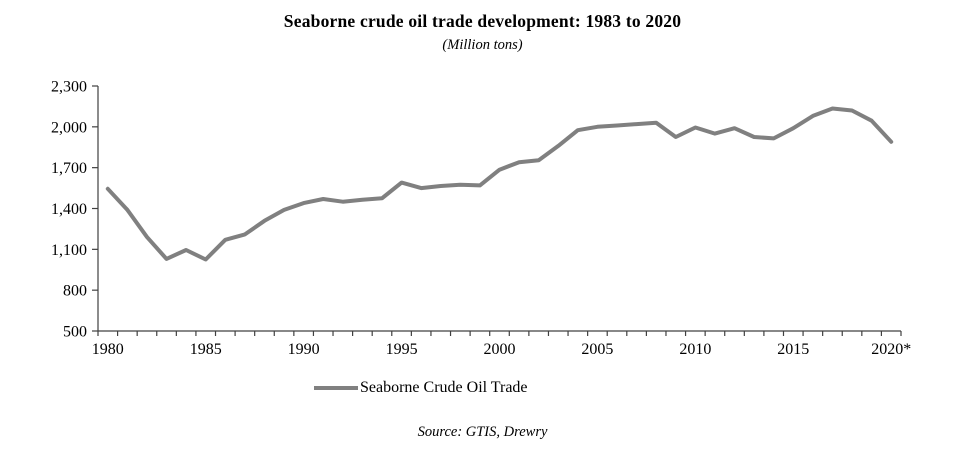  Describe the element at coordinates (69, 168) in the screenshot. I see `y-axis-tick-label: 1,700` at that location.